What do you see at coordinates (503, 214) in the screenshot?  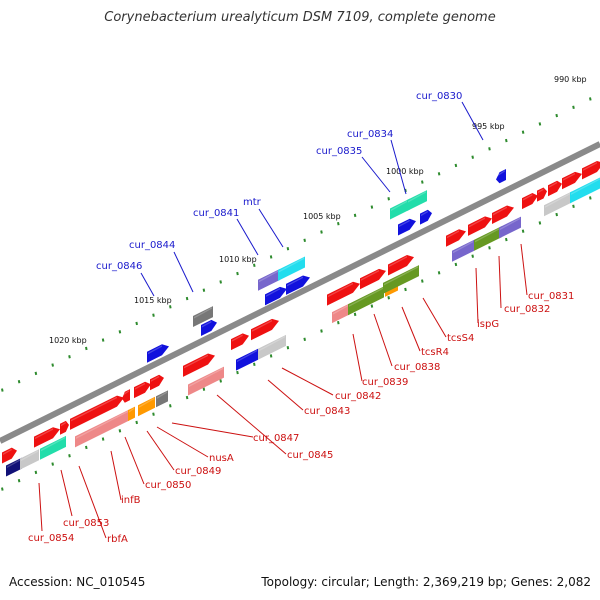 I see `gene-arrow-ispG` at bounding box center [503, 214].